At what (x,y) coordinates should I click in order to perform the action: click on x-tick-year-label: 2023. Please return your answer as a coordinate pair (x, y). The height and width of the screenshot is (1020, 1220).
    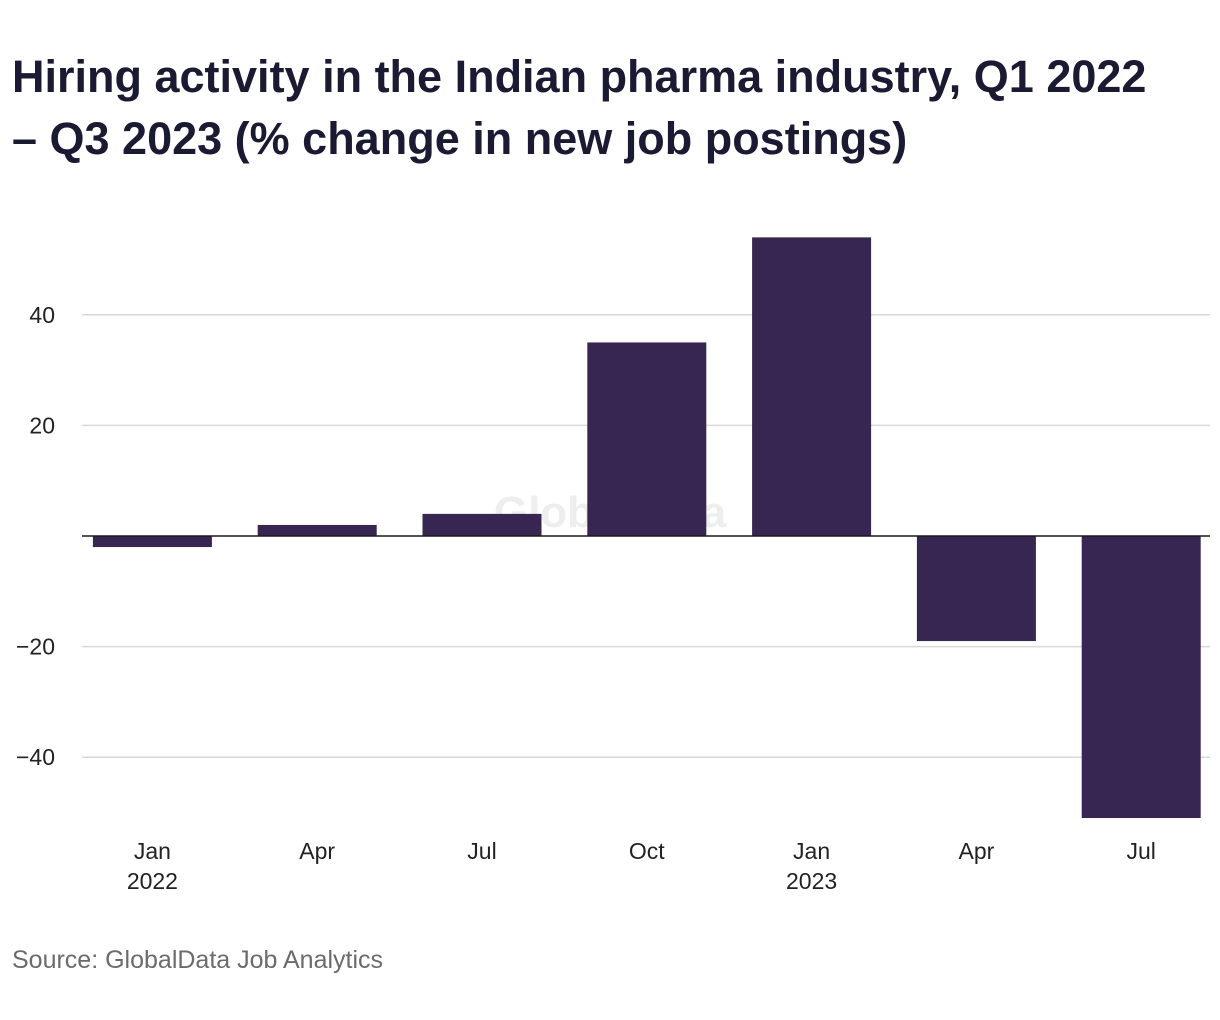
    Looking at the image, I should click on (811, 881).